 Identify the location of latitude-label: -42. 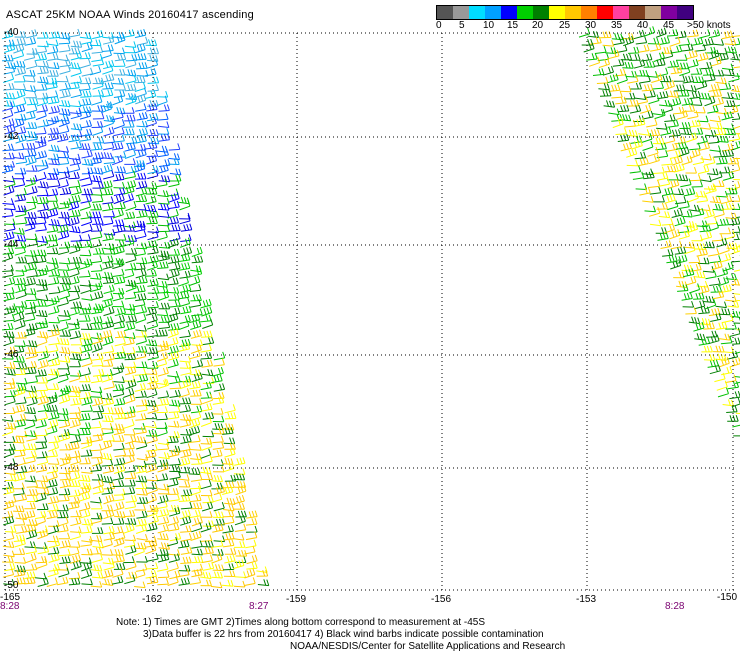
(11, 136).